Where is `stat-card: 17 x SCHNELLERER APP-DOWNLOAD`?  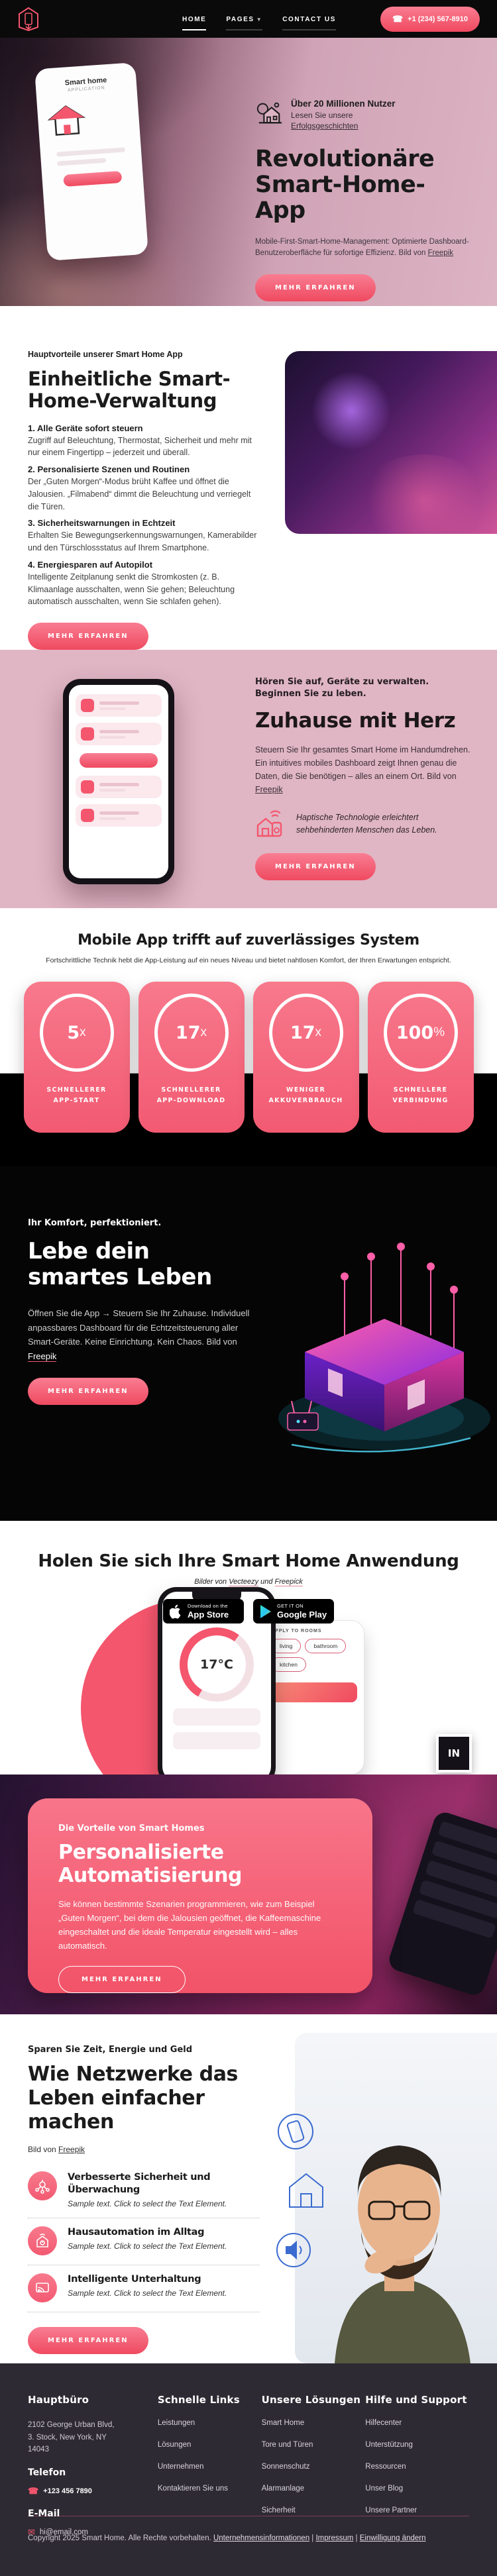
stat-card: 17 x SCHNELLERER APP-DOWNLOAD is located at coordinates (191, 1057).